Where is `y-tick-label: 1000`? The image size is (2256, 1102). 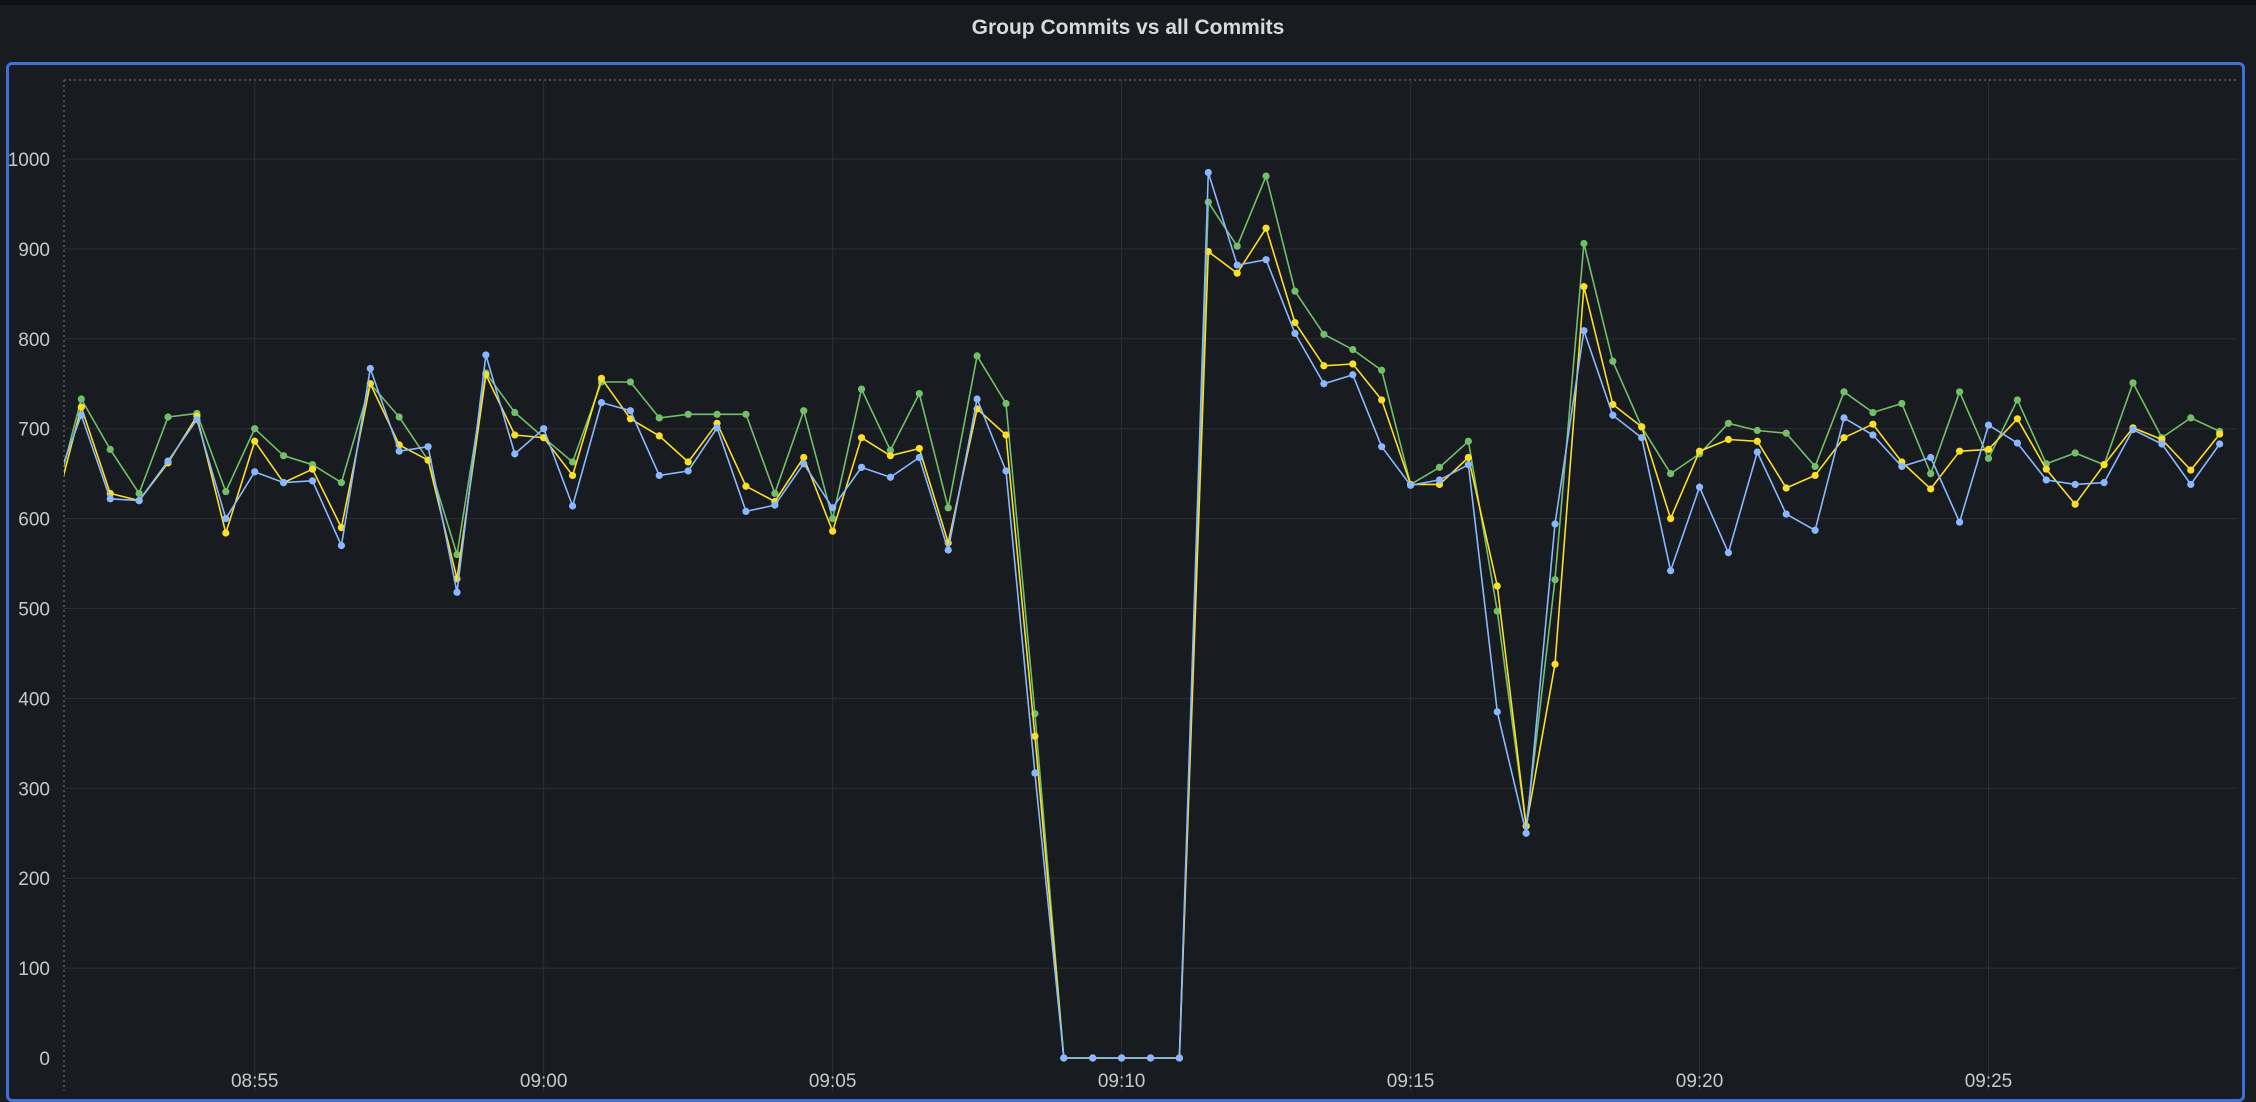
y-tick-label: 1000 is located at coordinates (29, 160).